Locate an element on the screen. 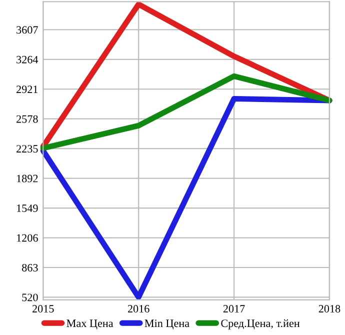 The width and height of the screenshot is (345, 335). y-tick-label: 1549 is located at coordinates (27, 208).